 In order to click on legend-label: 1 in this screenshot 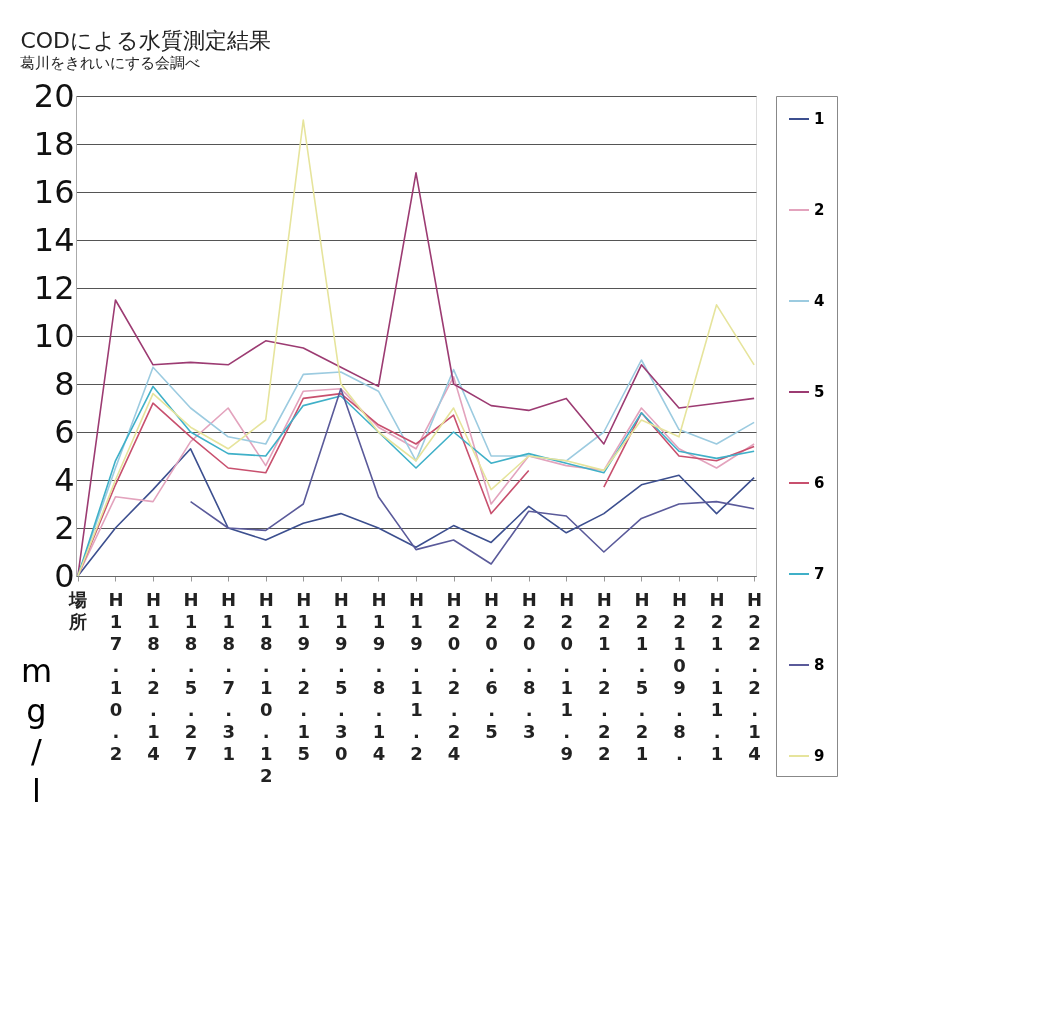, I will do `click(819, 119)`.